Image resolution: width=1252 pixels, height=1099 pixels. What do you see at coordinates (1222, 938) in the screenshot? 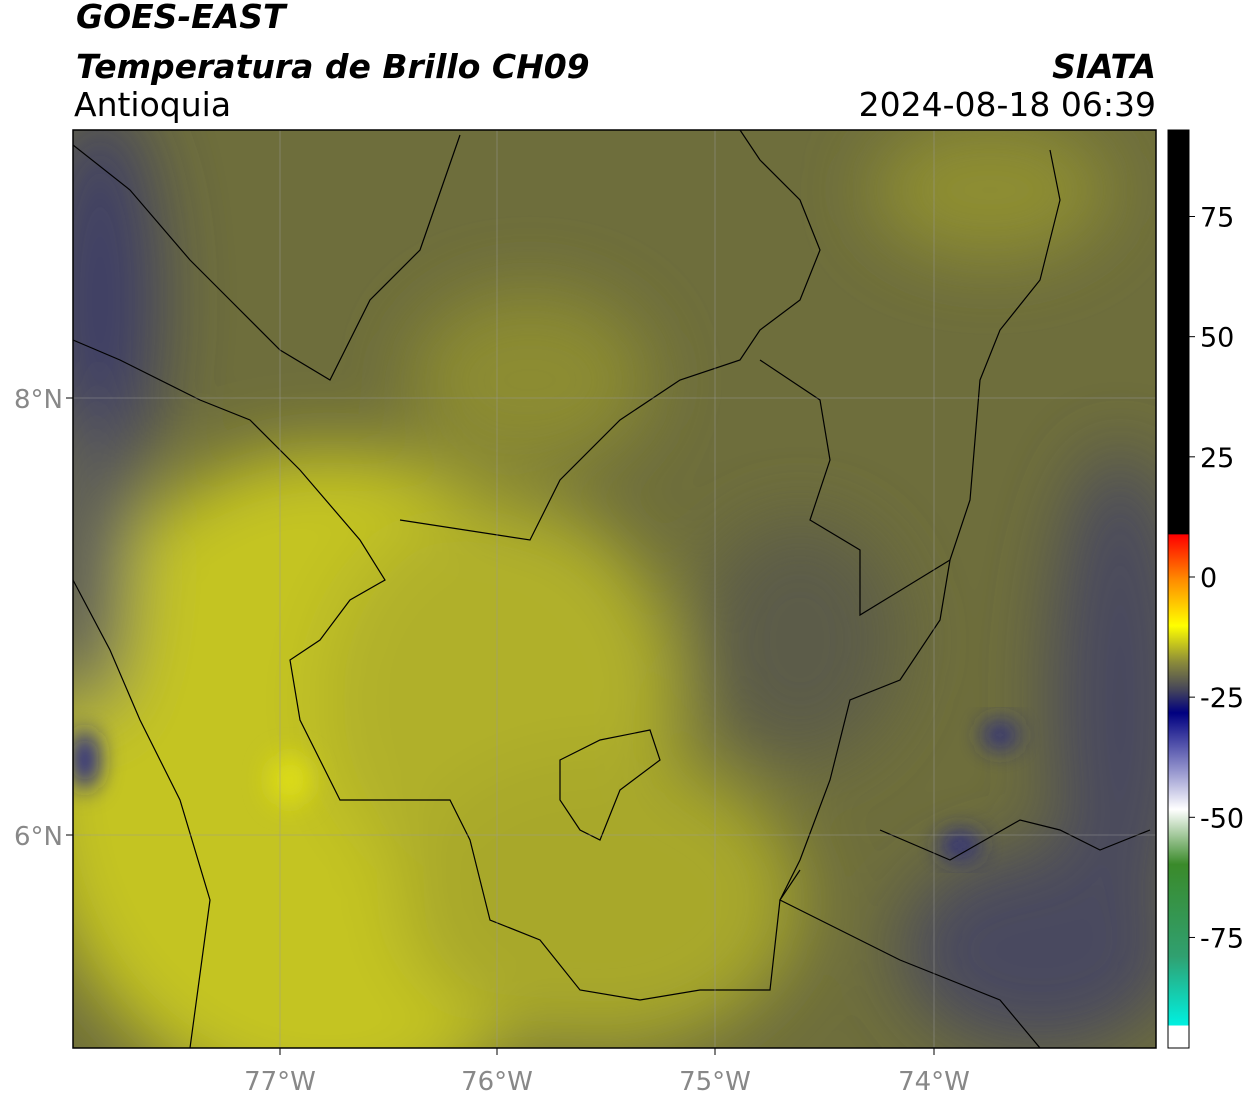
I see `colorbar-tick-label: -75` at bounding box center [1222, 938].